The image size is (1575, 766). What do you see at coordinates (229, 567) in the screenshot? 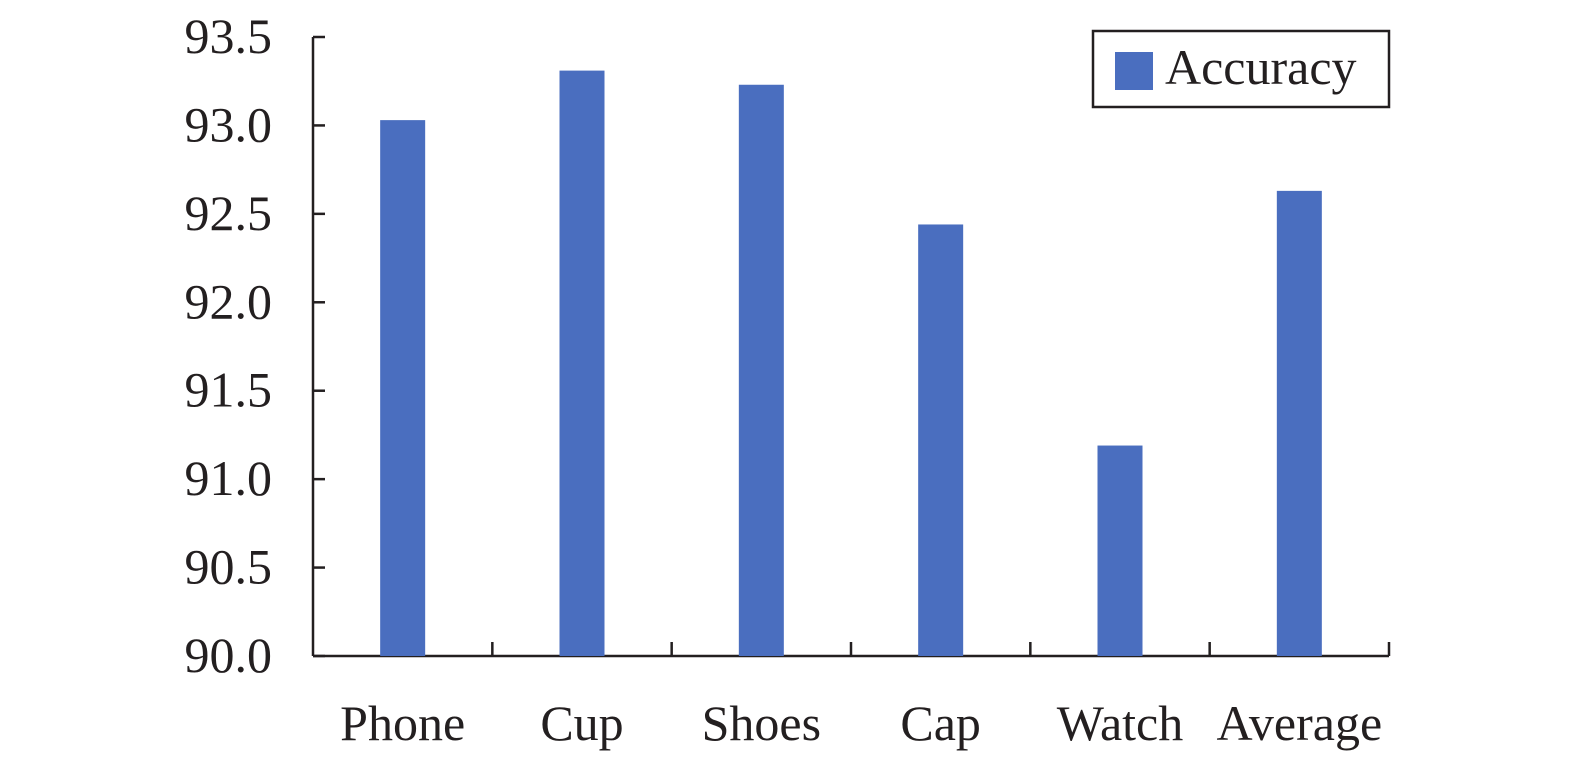
I see `y-tick-label: 90.5` at bounding box center [229, 567].